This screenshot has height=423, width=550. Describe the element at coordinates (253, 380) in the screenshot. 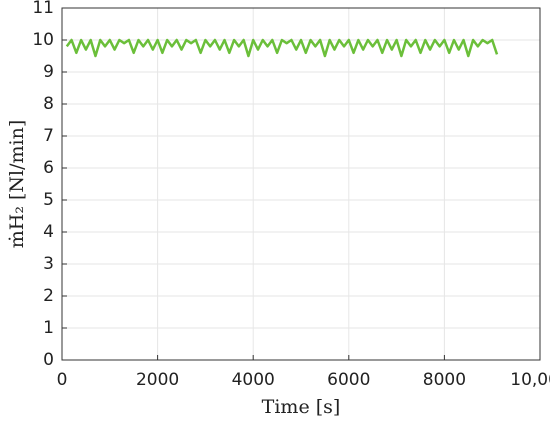

I see `x-tick-label: 4000` at that location.